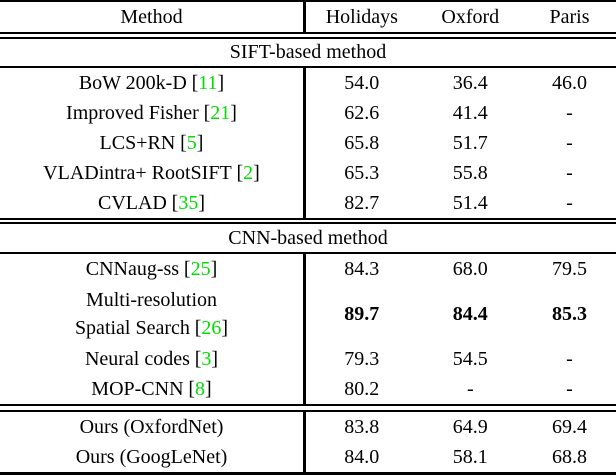 The image size is (616, 476). What do you see at coordinates (308, 427) in the screenshot?
I see `table-row: Ours (OxfordNet) 83.8 64.9 69.4` at bounding box center [308, 427].